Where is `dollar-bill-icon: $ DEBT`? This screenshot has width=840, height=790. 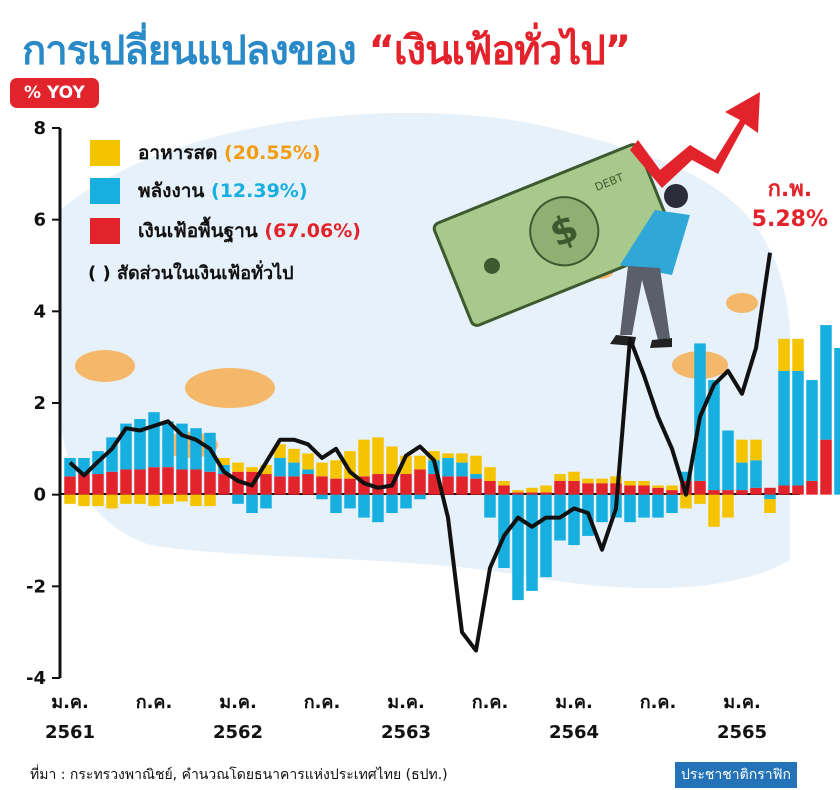
dollar-bill-icon: $ DEBT is located at coordinates (555, 235).